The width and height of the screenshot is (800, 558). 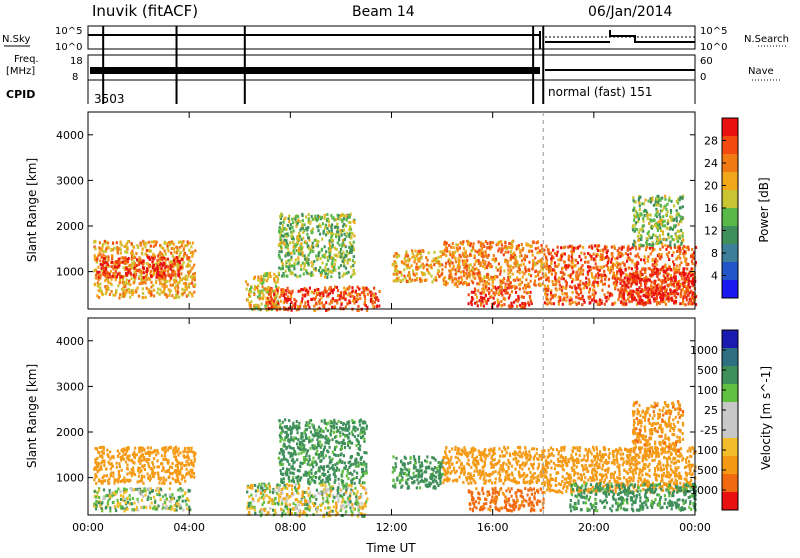 I want to click on nsearch-label: N.Search, so click(x=766, y=39).